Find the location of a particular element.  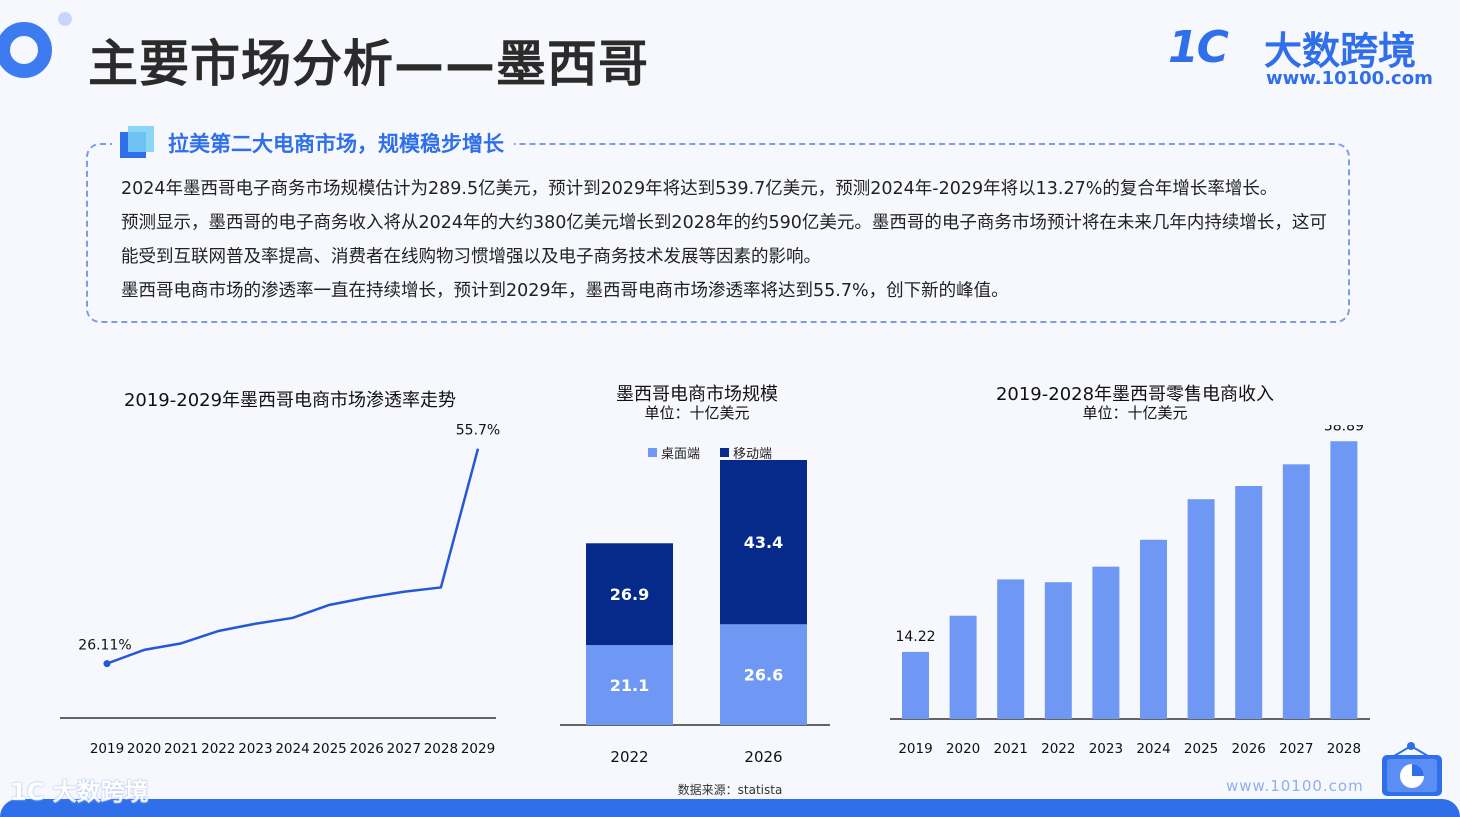

stacked-chart-title: 墨西哥电商市场规模 is located at coordinates (697, 394).